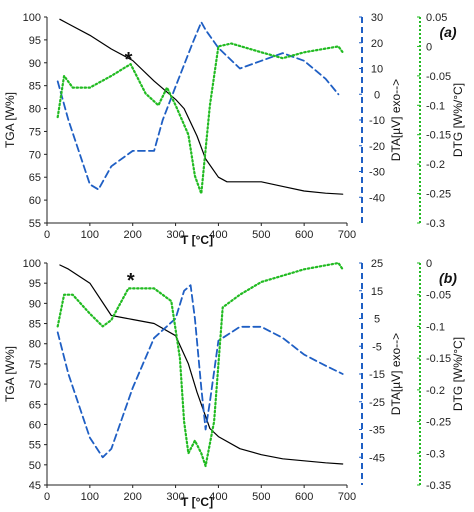 Image resolution: width=474 pixels, height=512 pixels. What do you see at coordinates (261, 235) in the screenshot?
I see `chart-a-x-tick-label: 500` at bounding box center [261, 235].